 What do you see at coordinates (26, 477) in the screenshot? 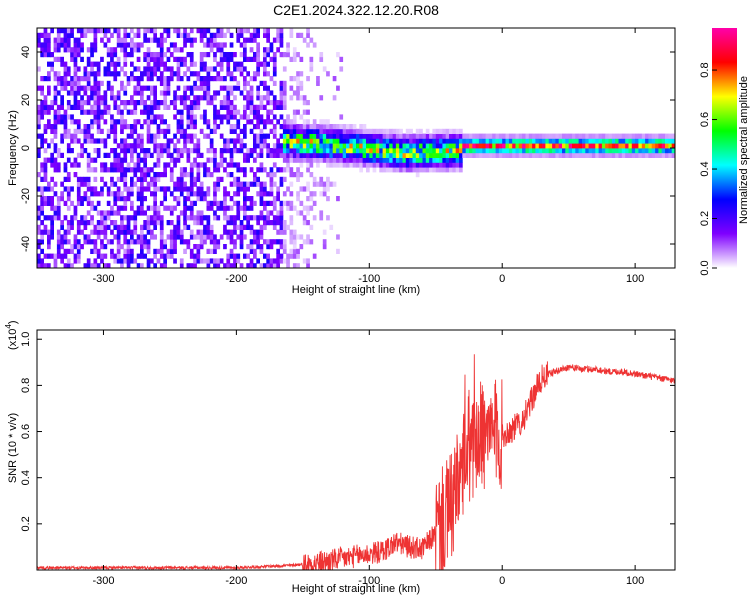
I see `snr-y-tick-label: 0.4` at bounding box center [26, 477].